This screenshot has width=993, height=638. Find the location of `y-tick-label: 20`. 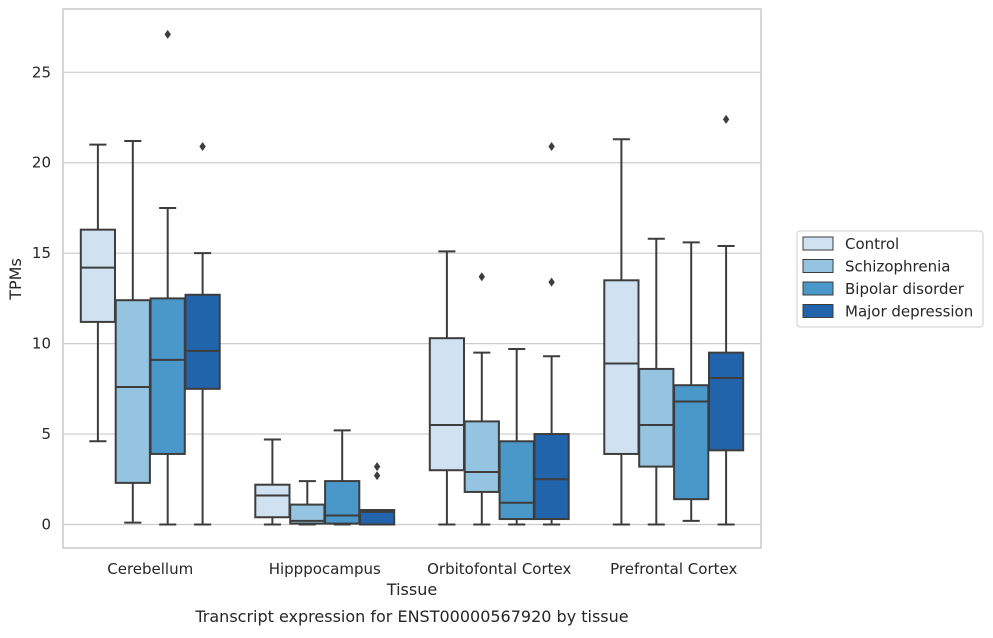

y-tick-label: 20 is located at coordinates (41, 163).